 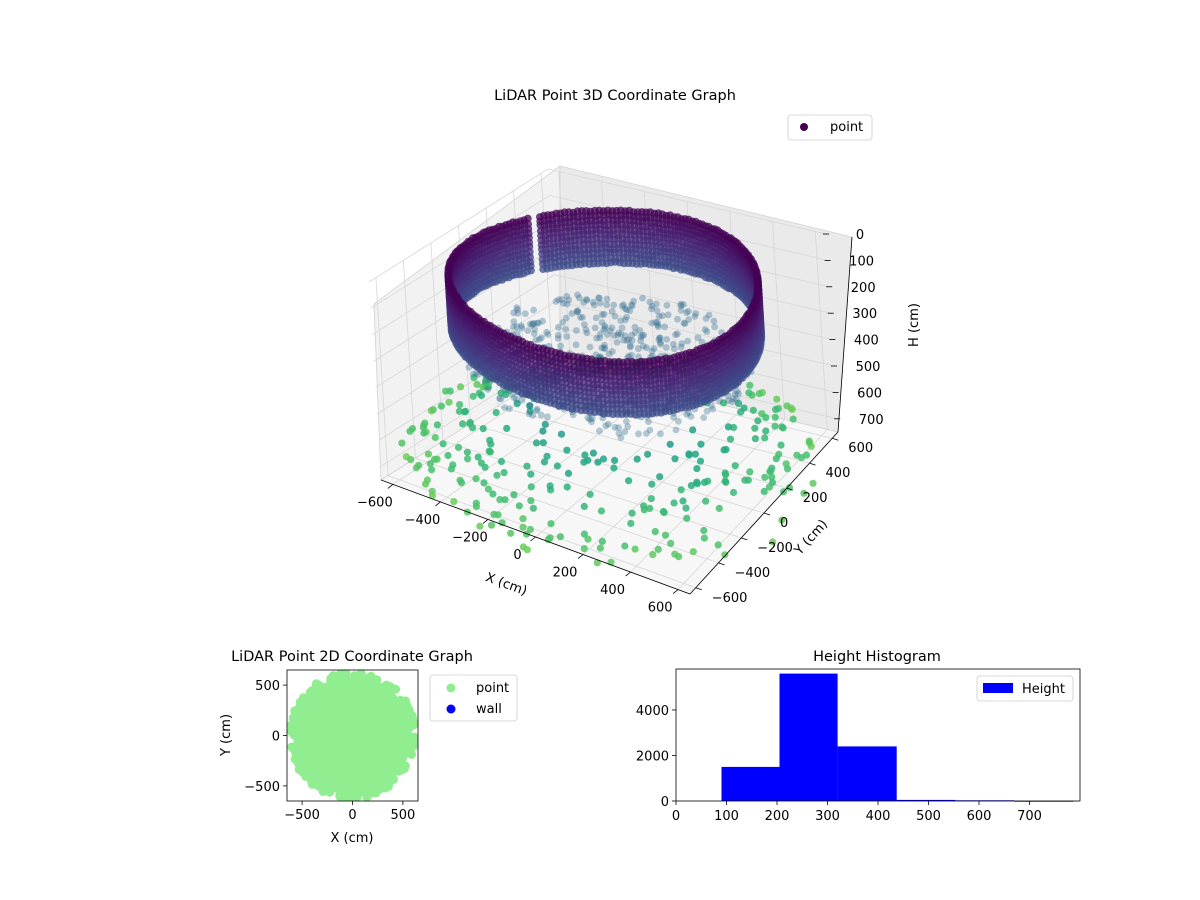 What do you see at coordinates (804, 127) in the screenshot?
I see `legend-3d-marker` at bounding box center [804, 127].